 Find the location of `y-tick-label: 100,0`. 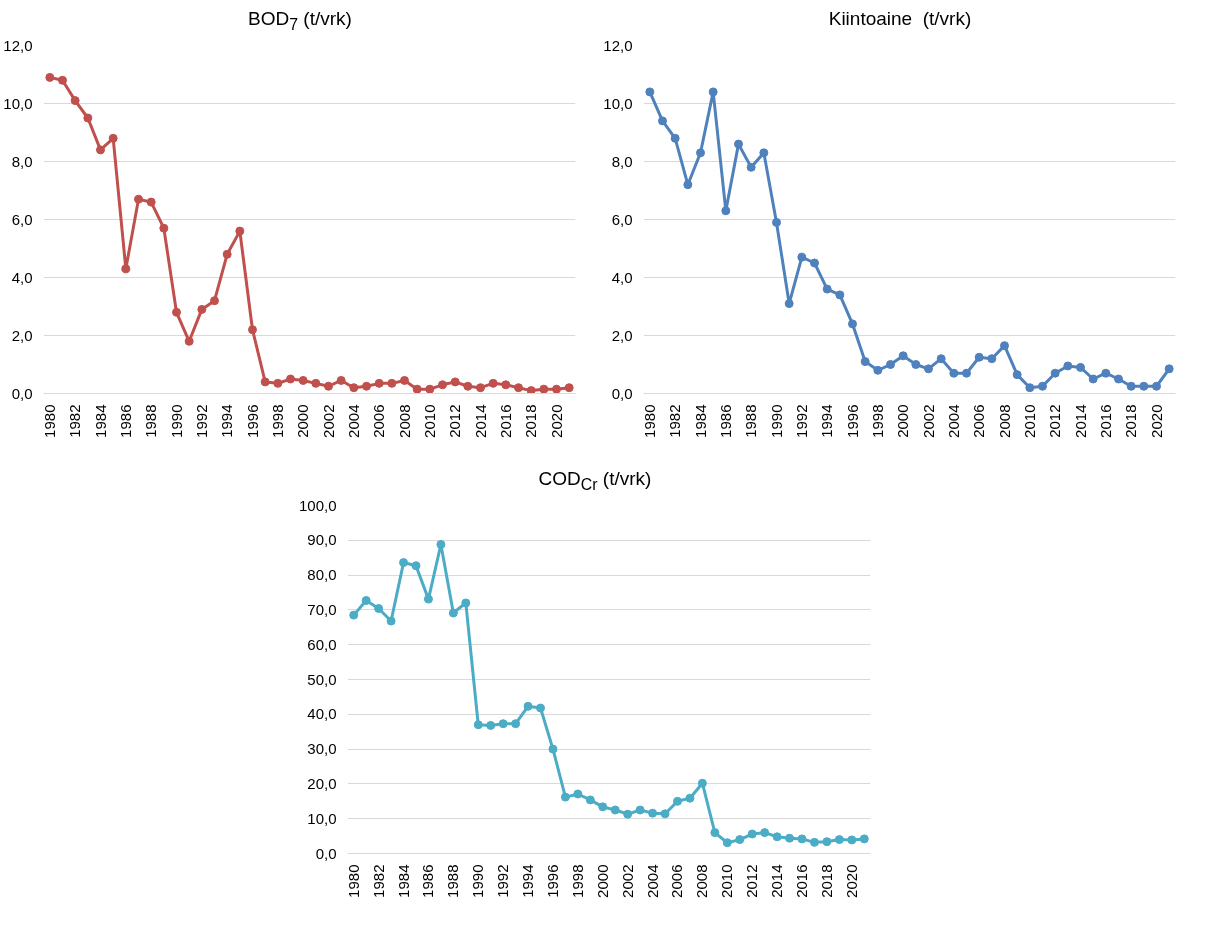

y-tick-label: 100,0 is located at coordinates (317, 505).